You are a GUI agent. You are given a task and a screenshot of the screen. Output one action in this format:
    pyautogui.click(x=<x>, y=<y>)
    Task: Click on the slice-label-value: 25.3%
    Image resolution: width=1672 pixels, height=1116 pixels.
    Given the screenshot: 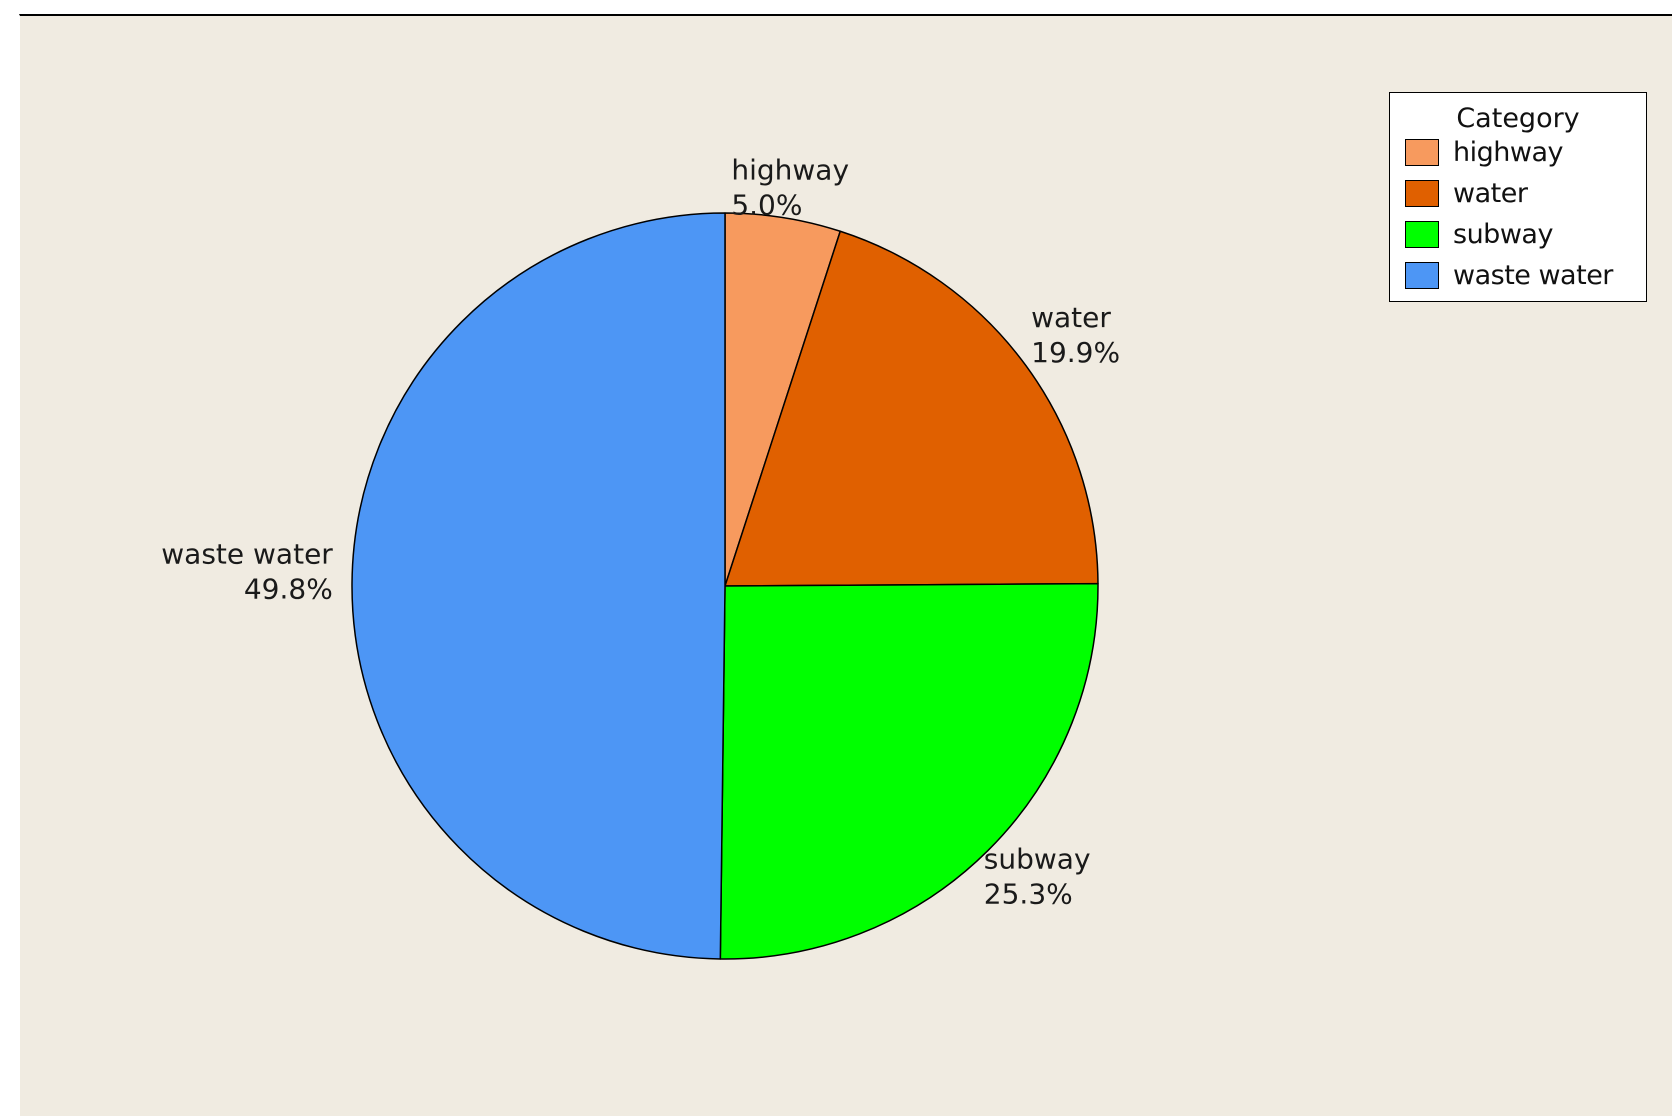 What is the action you would take?
    pyautogui.click(x=1028, y=894)
    